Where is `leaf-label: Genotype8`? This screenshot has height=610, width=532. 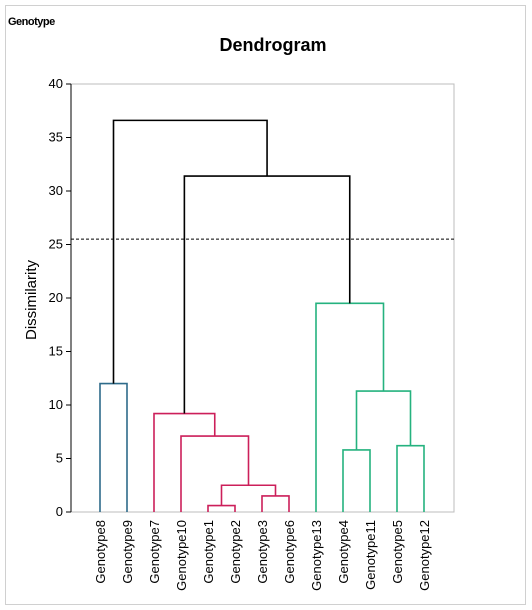
leaf-label: Genotype8 is located at coordinates (100, 552).